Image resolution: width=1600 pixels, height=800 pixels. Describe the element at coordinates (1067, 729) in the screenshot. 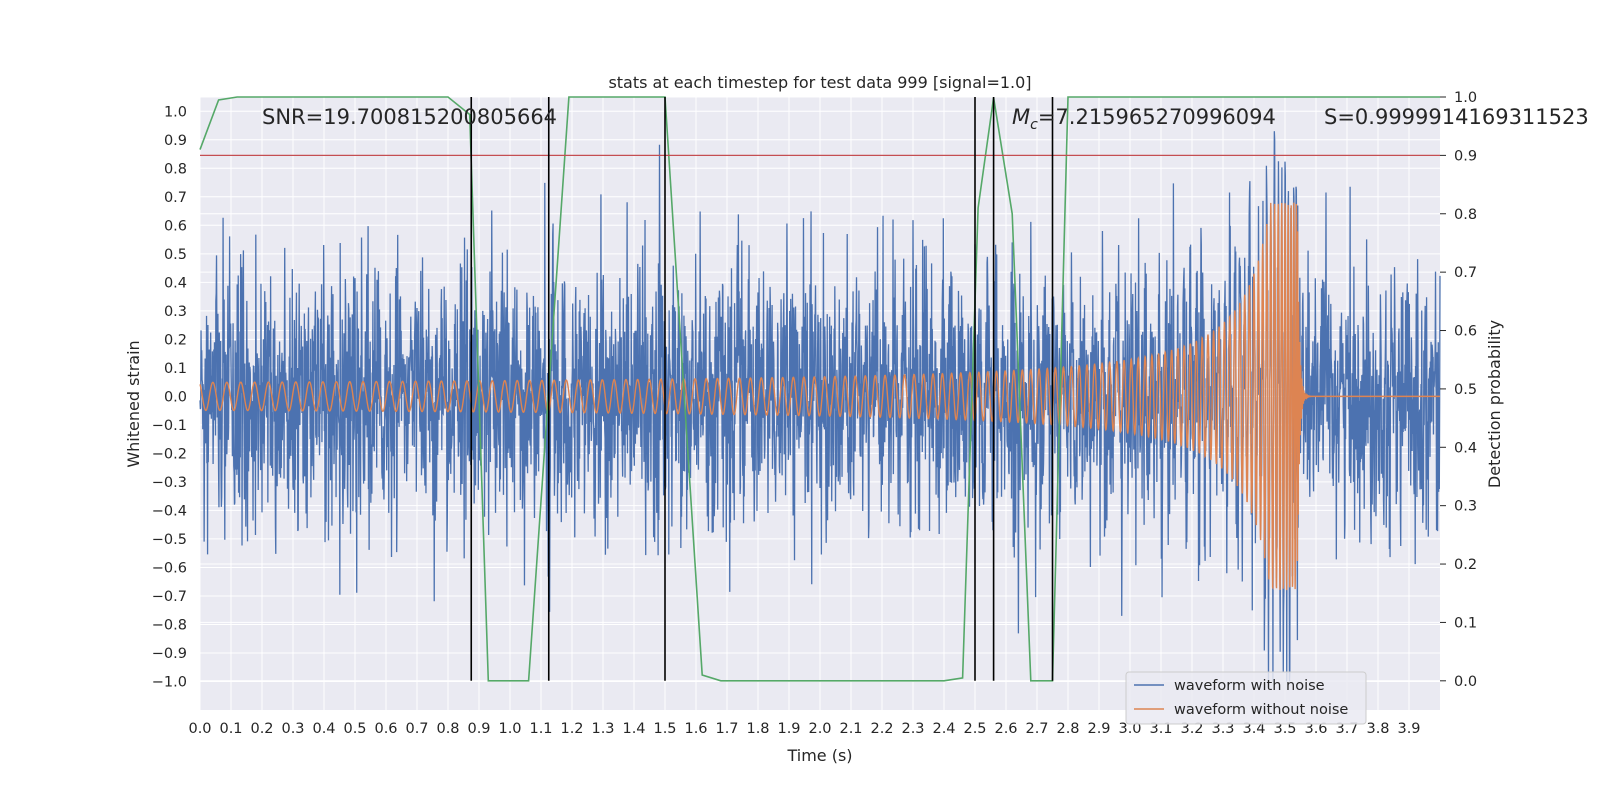

I see `x-tick-label: 2.8` at that location.